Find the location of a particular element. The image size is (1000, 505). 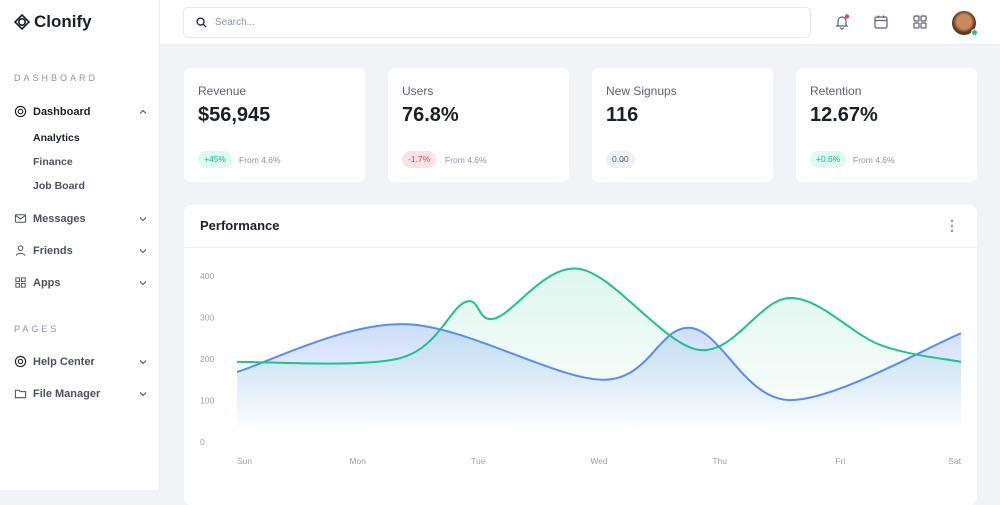

x-tick-label: Wed is located at coordinates (599, 461).